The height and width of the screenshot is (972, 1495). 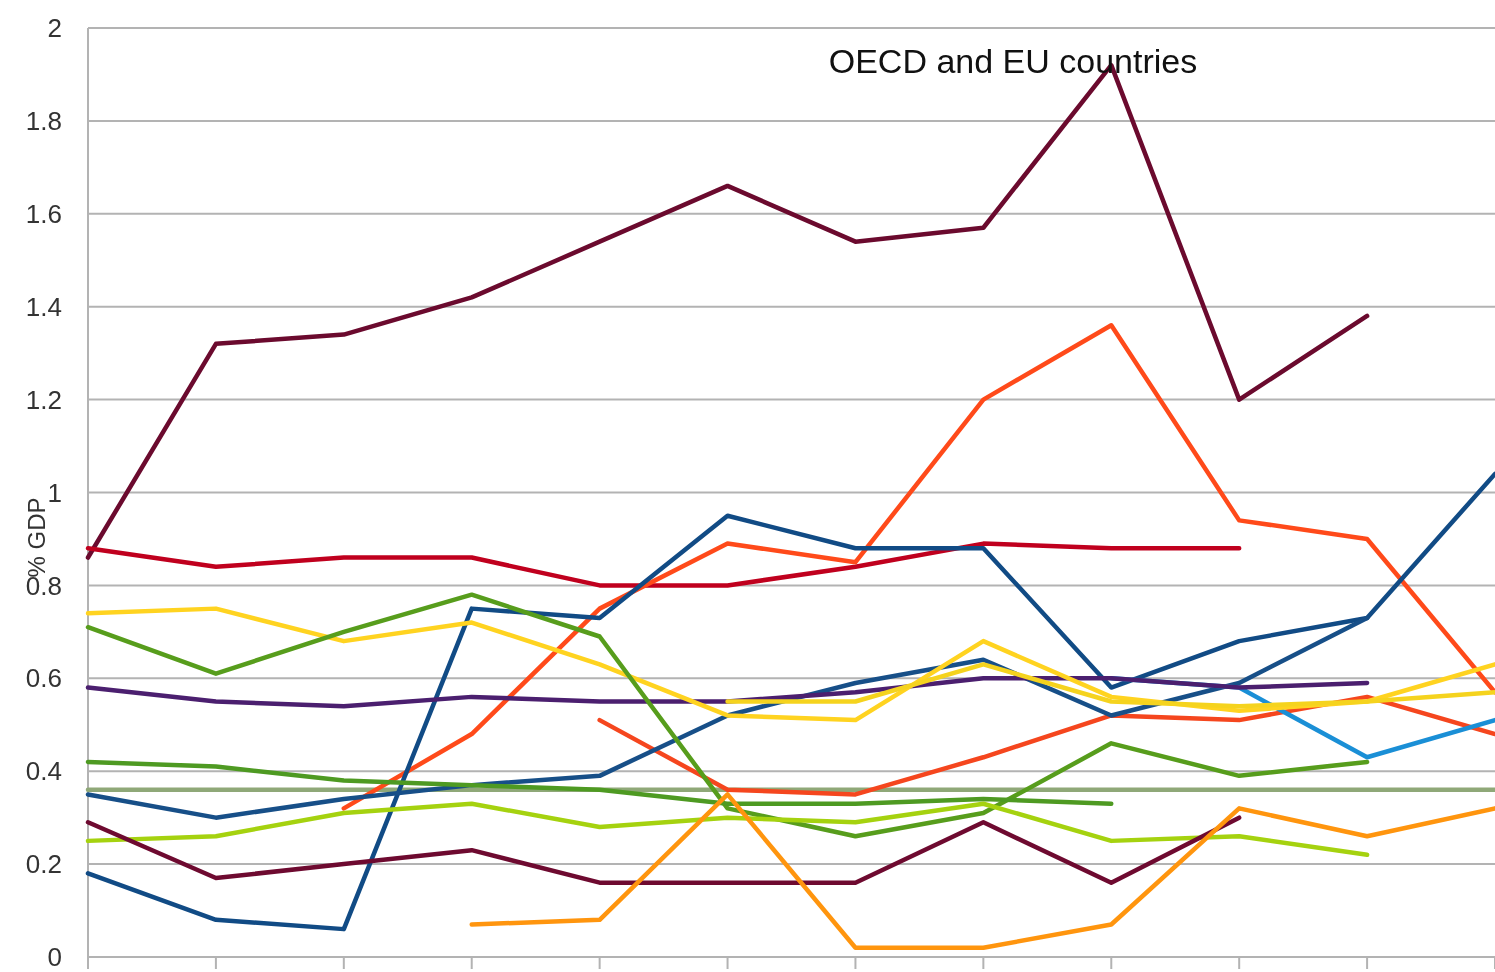 I want to click on y-tick-label: 1.2, so click(x=43, y=399).